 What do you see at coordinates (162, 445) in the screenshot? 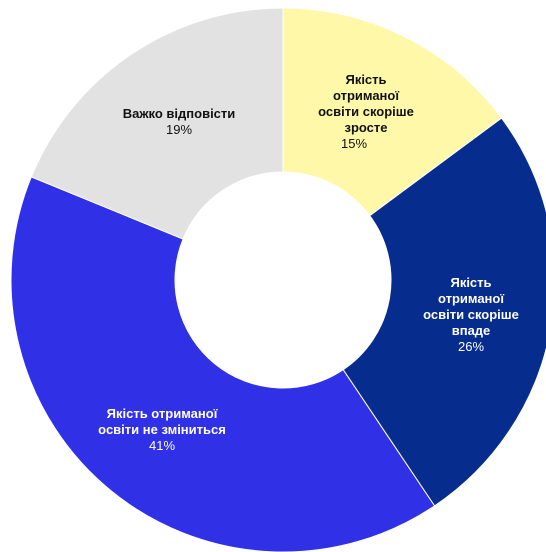
I see `slice-value-label: 41%` at bounding box center [162, 445].